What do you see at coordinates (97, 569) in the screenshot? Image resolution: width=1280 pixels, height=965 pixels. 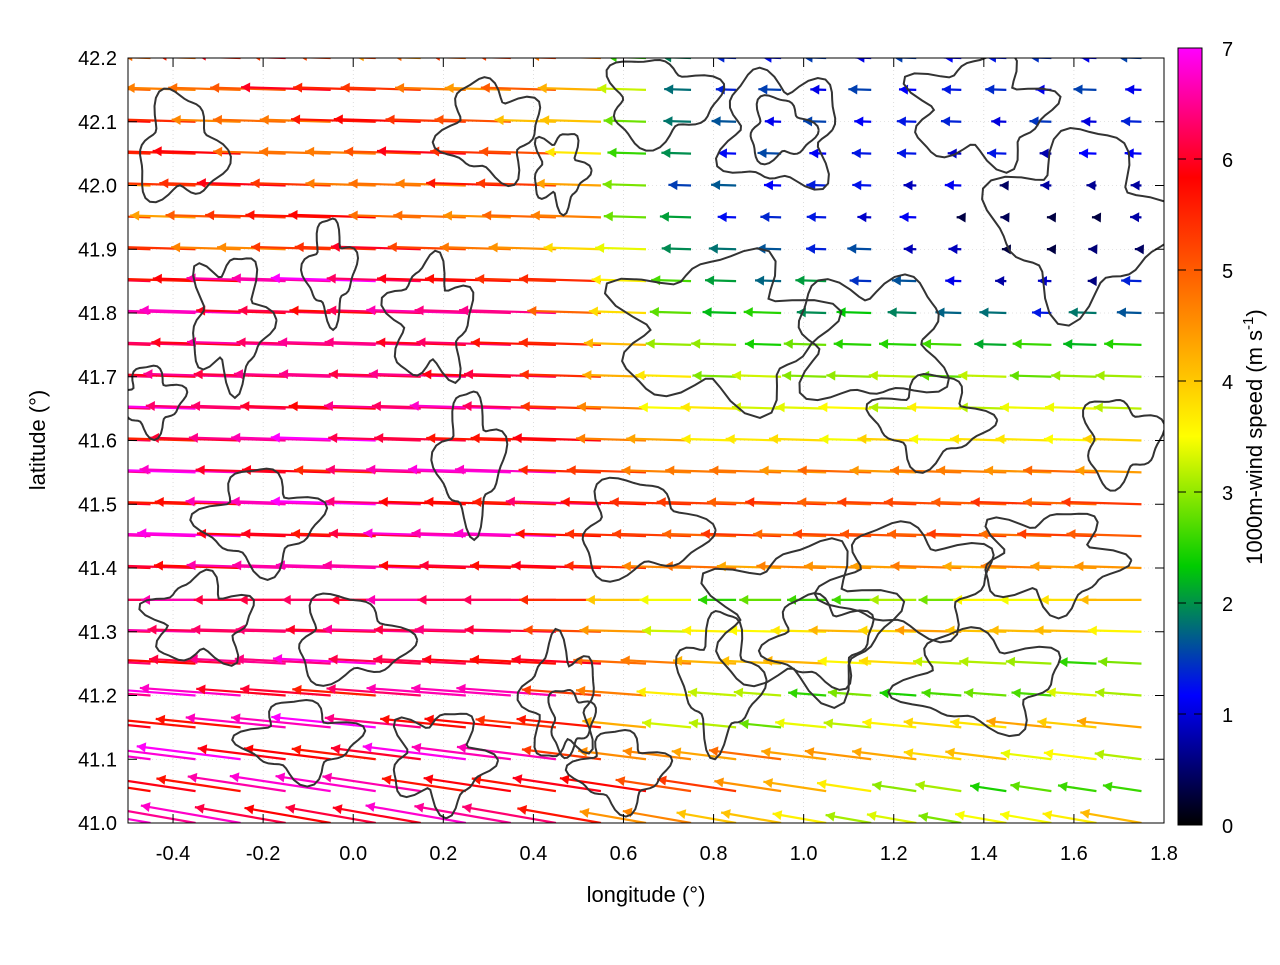 I see `y-tick-label: 41.4` at bounding box center [97, 569].